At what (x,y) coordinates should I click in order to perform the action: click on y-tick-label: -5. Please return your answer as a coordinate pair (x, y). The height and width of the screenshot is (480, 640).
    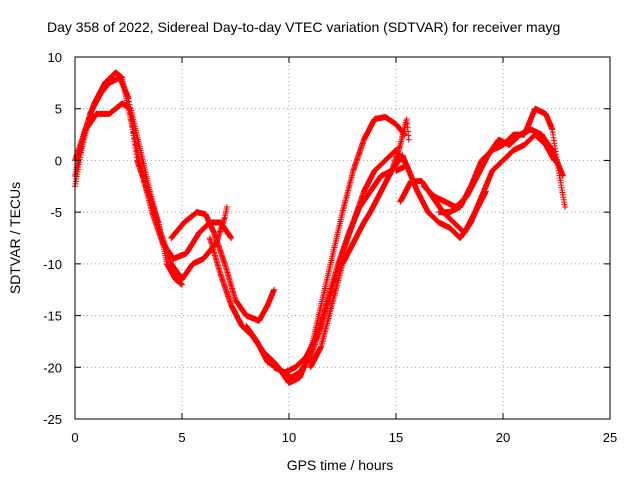
    Looking at the image, I should click on (56, 212).